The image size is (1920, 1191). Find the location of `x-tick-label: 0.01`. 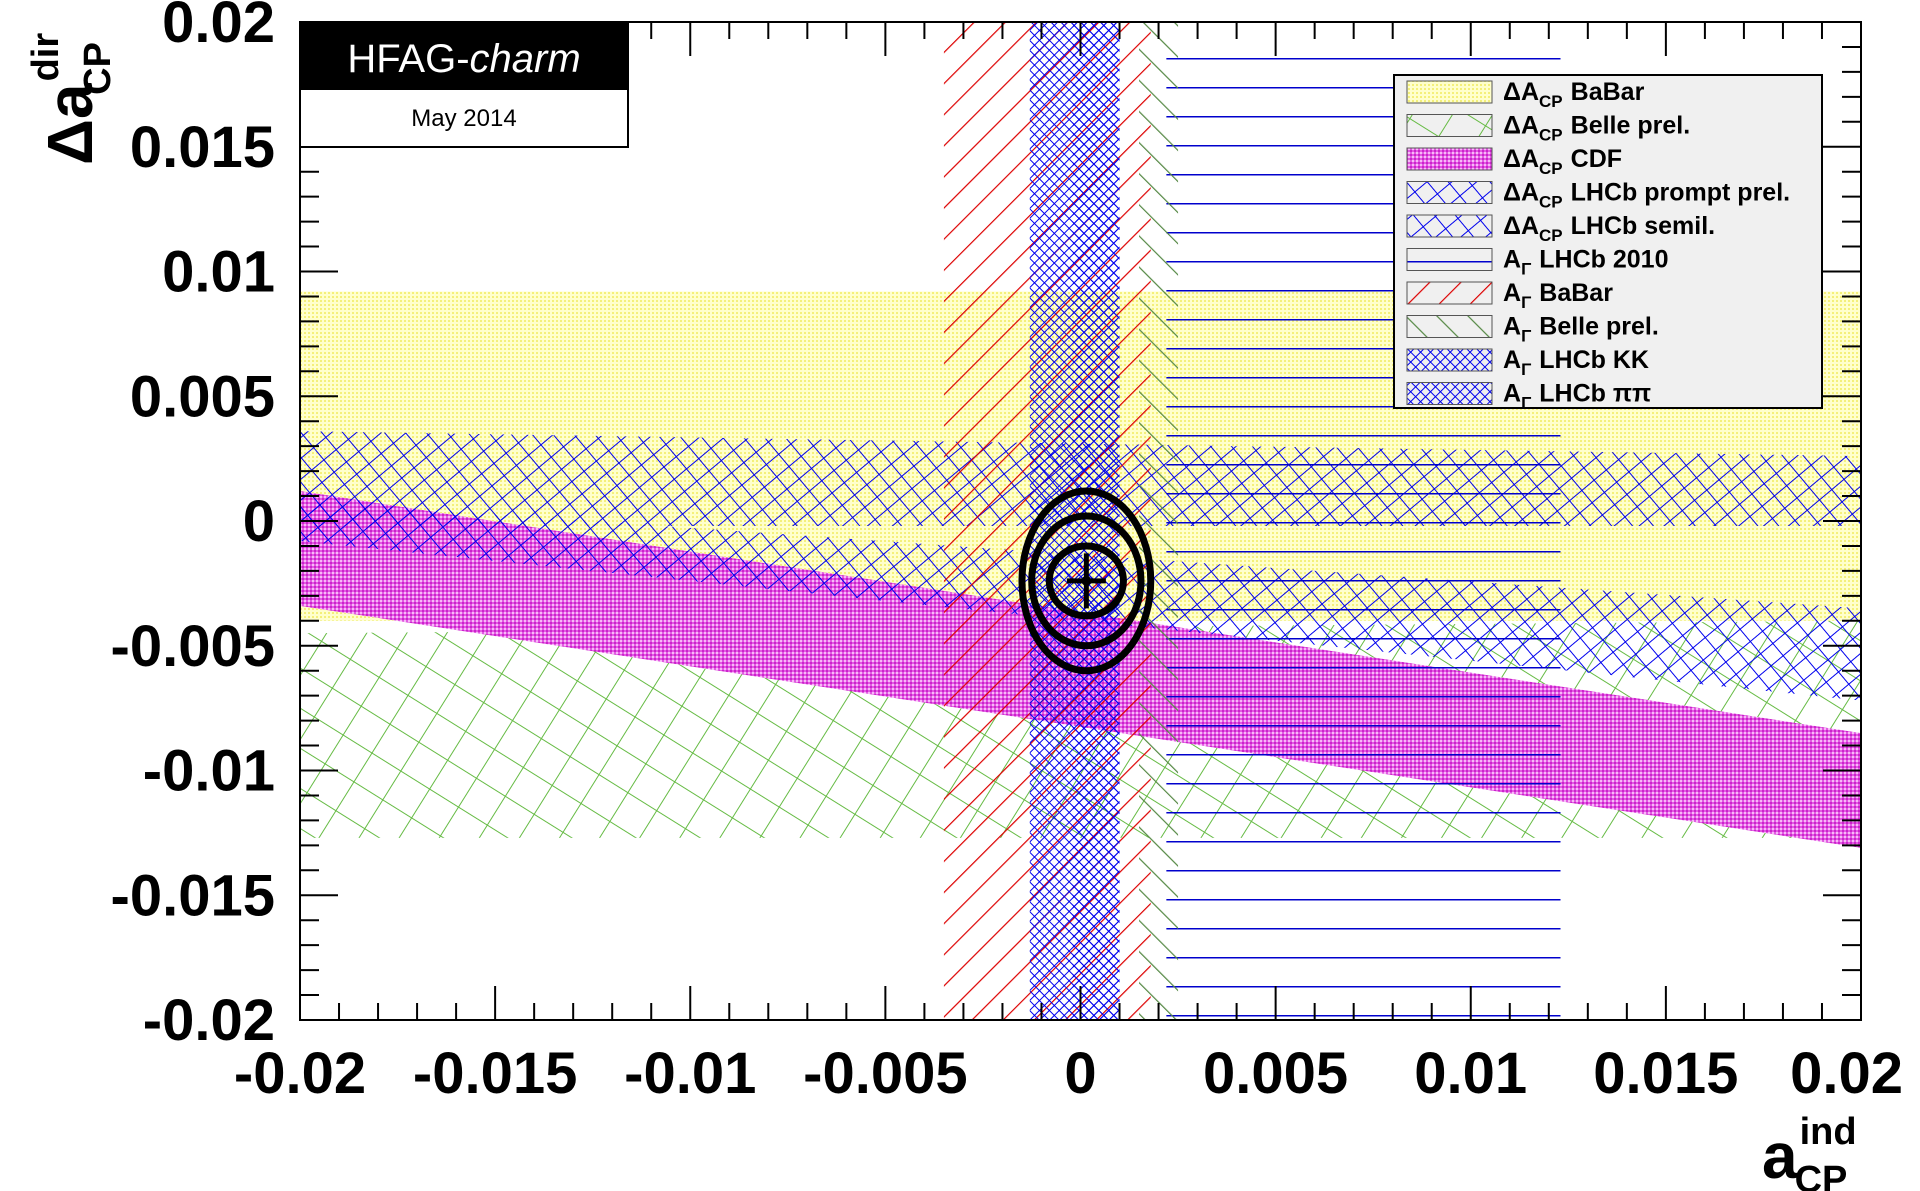

x-tick-label: 0.01 is located at coordinates (1470, 1073).